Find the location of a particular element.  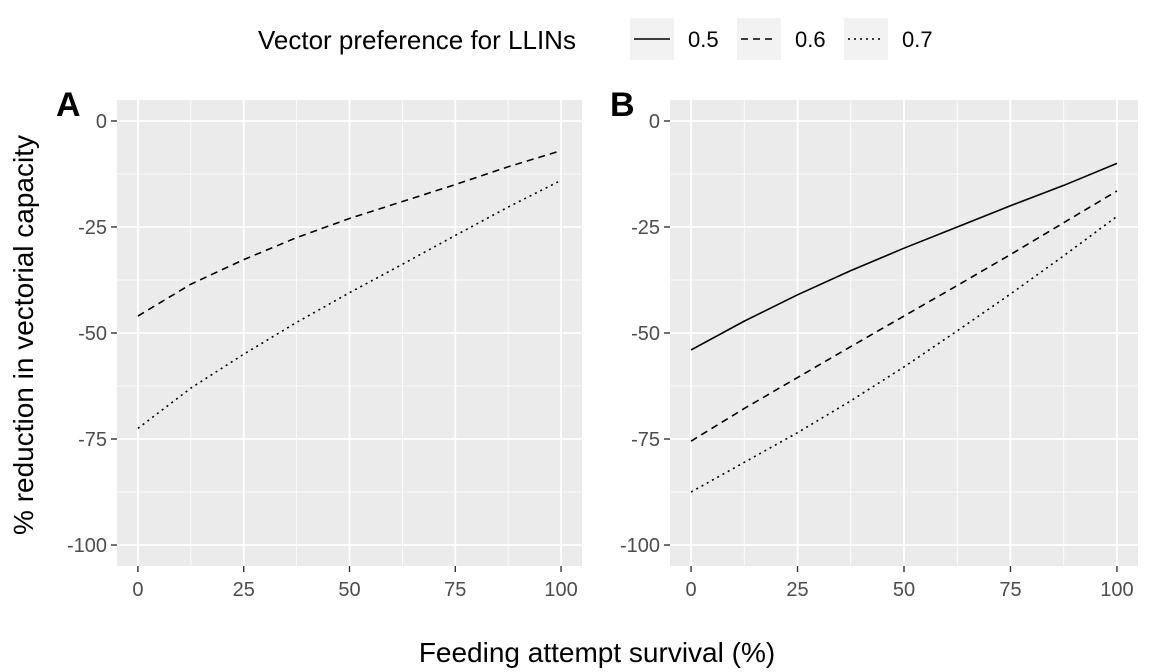

panel-label: B is located at coordinates (622, 105).